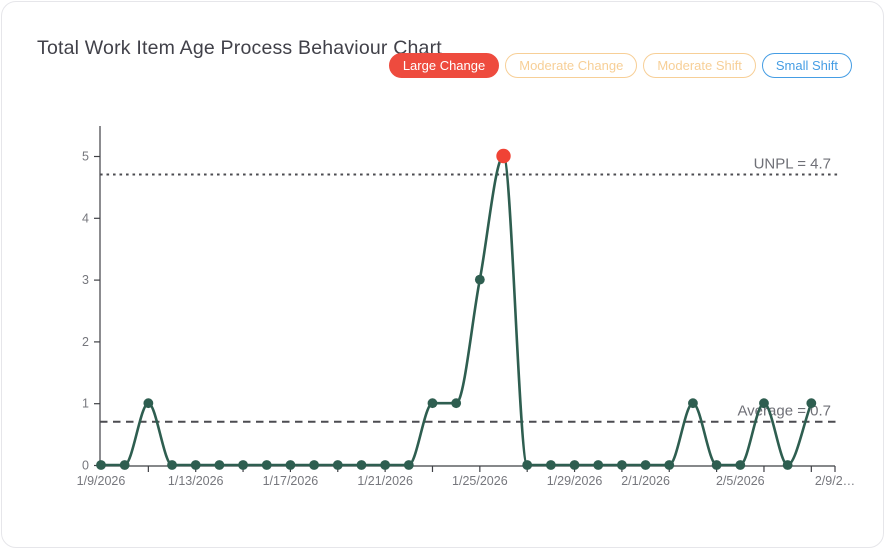 This screenshot has height=551, width=885. Describe the element at coordinates (792, 164) in the screenshot. I see `unpl-label: UNPL = 4.7` at that location.